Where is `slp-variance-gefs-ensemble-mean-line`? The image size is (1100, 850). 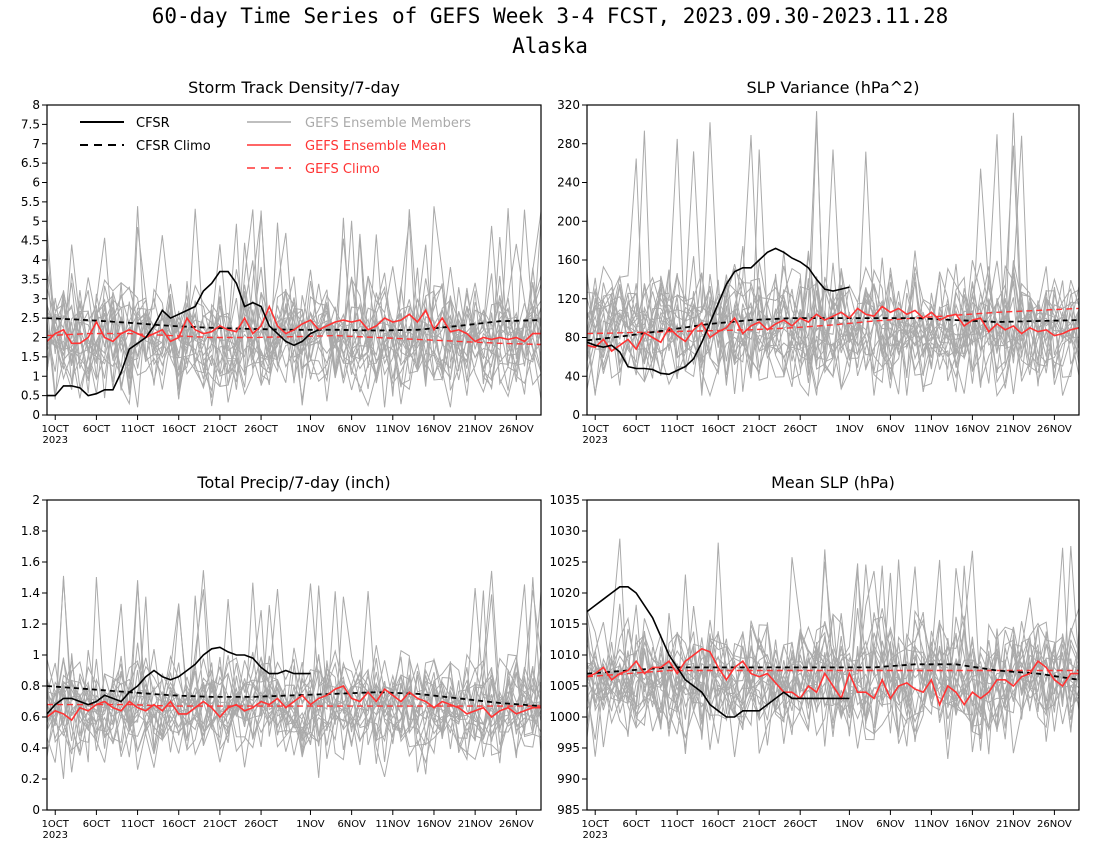
slp-variance-gefs-ensemble-mean-line is located at coordinates (833, 329).